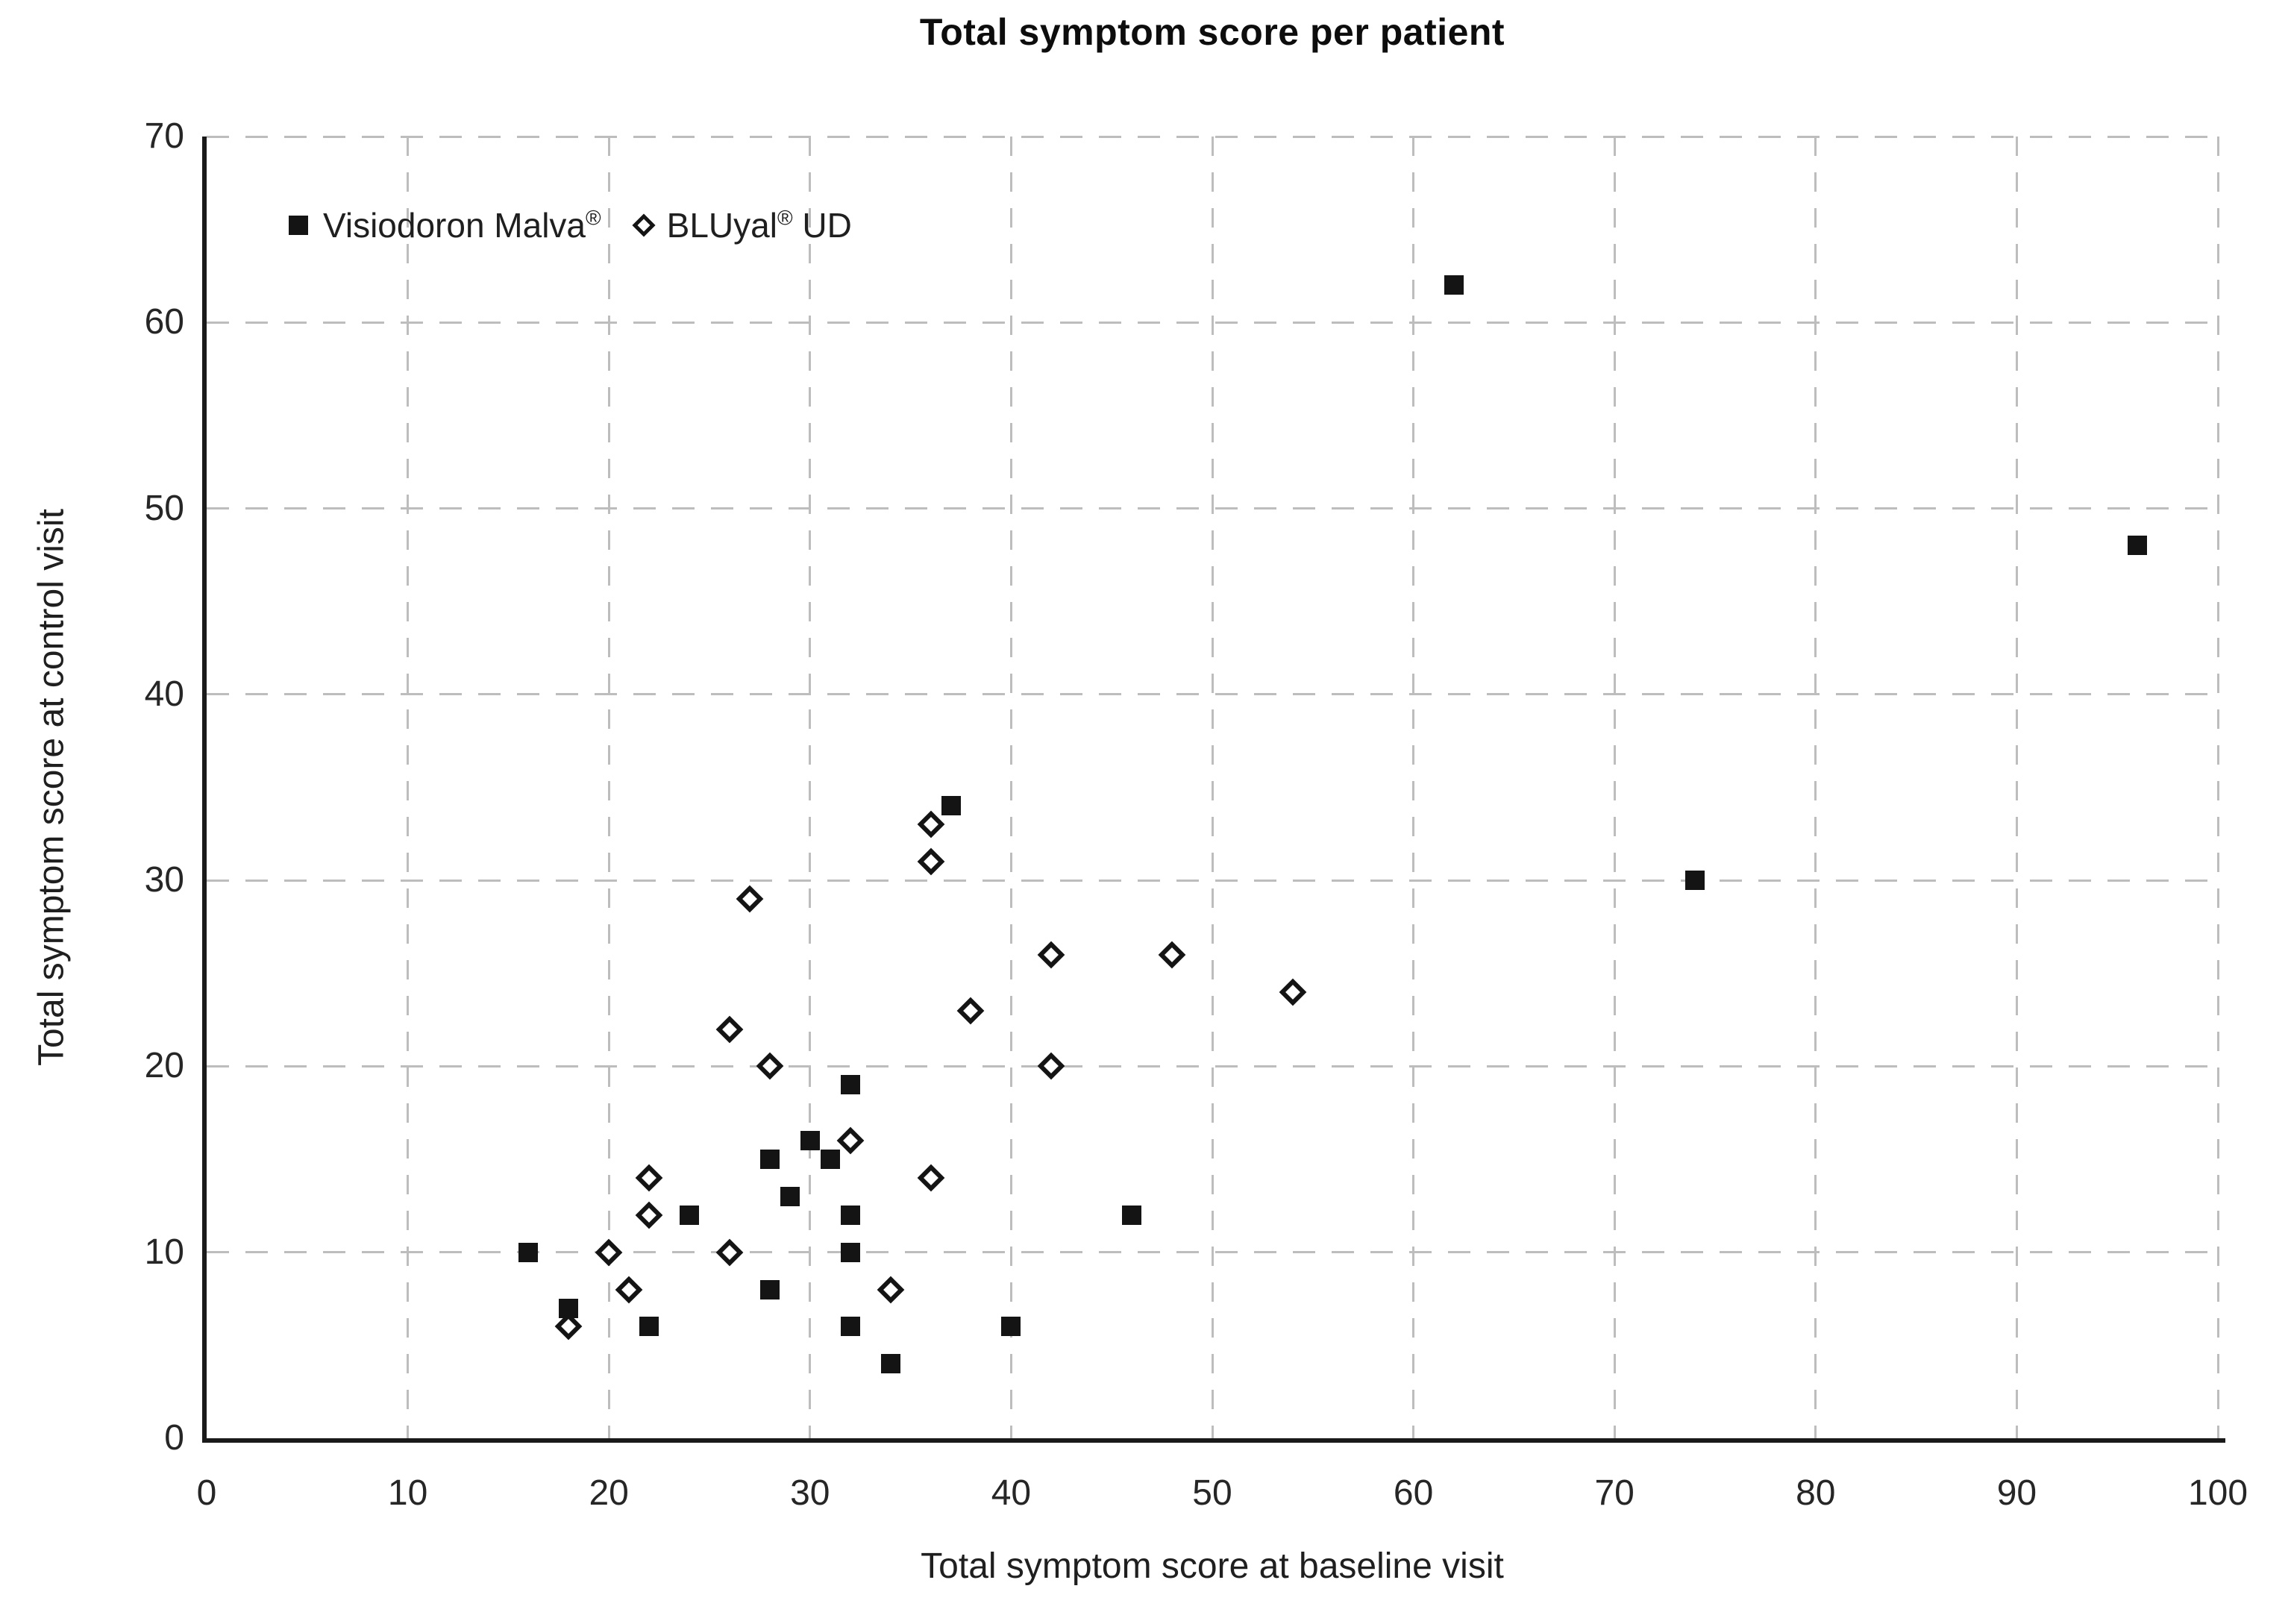  Describe the element at coordinates (164, 1066) in the screenshot. I see `y-tick-label: 20` at that location.